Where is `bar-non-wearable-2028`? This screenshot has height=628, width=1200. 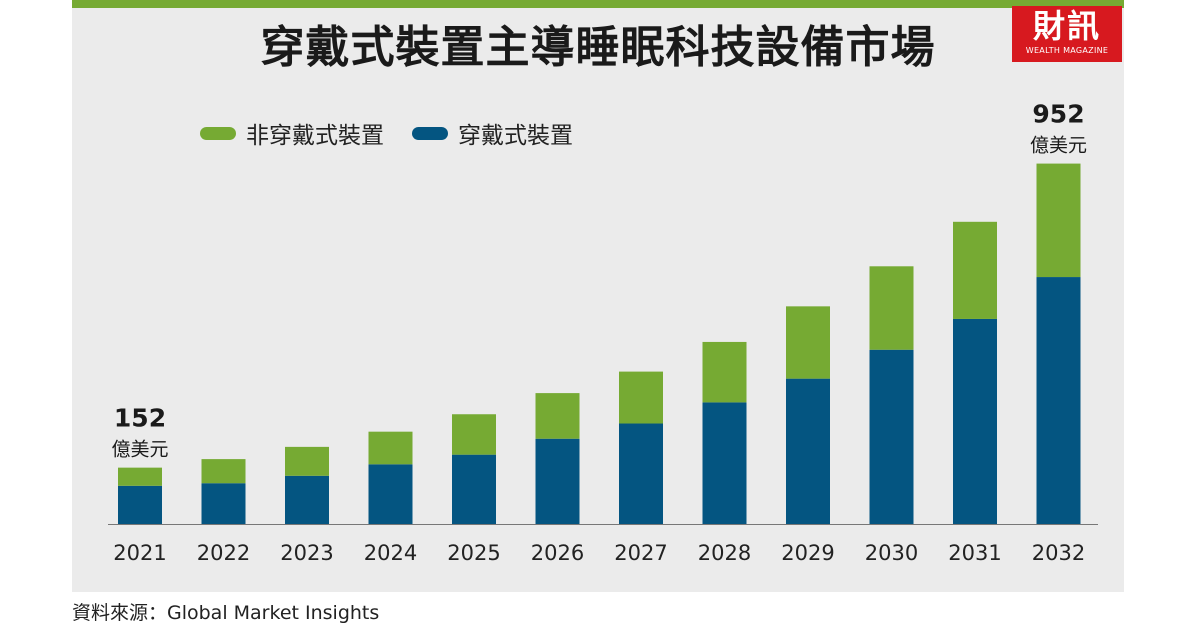
bar-non-wearable-2028 is located at coordinates (724, 372).